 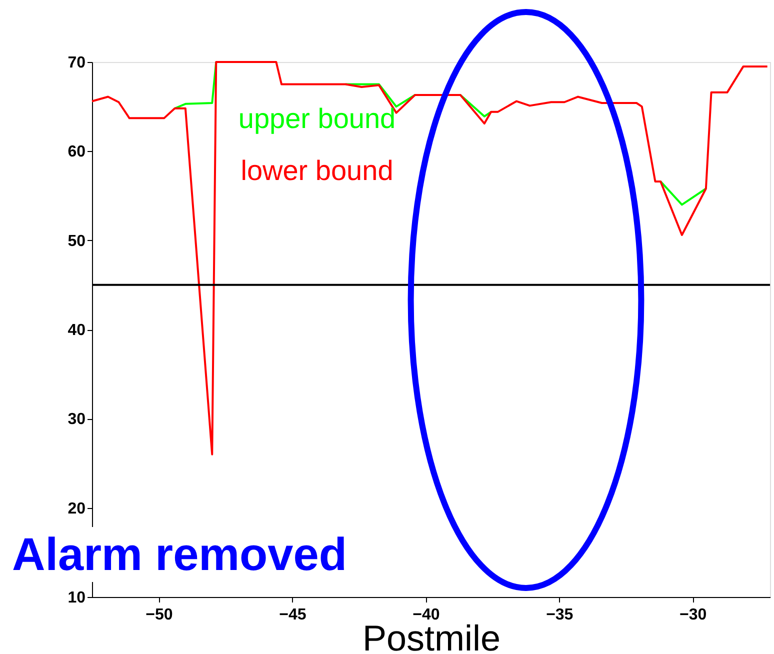 What do you see at coordinates (292, 615) in the screenshot?
I see `x-tick-label: −45` at bounding box center [292, 615].